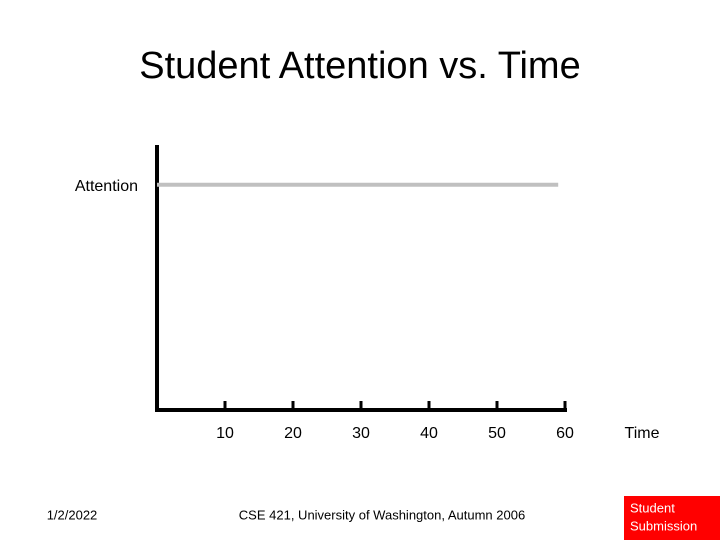 The width and height of the screenshot is (720, 540). Describe the element at coordinates (652, 507) in the screenshot. I see `badge-text: Student` at that location.